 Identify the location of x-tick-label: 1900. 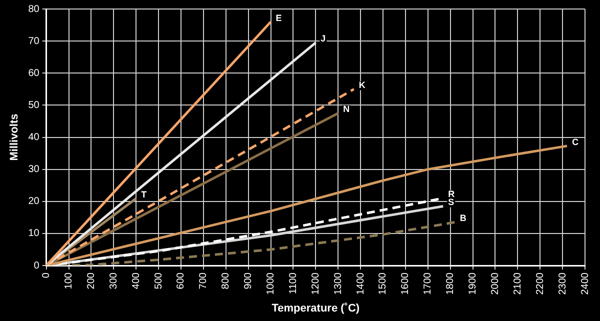
(473, 283).